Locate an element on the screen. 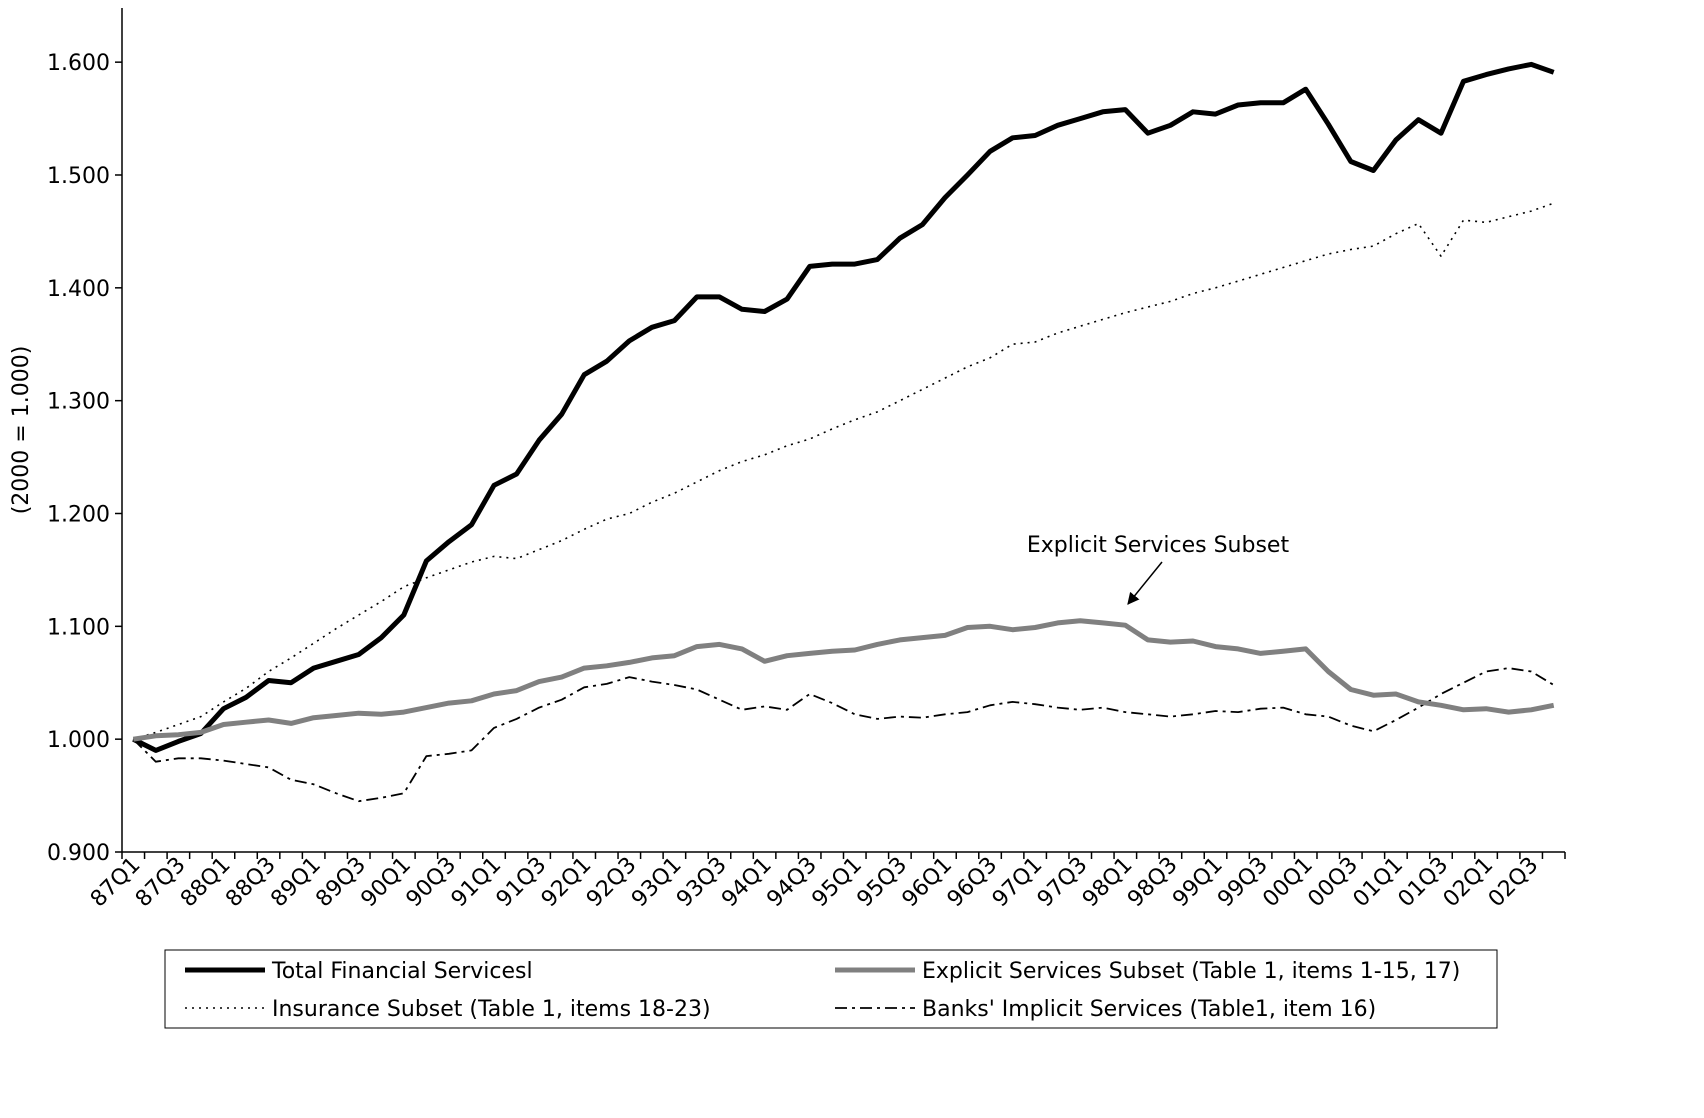  y-tick-label: 1.400 is located at coordinates (78, 289).